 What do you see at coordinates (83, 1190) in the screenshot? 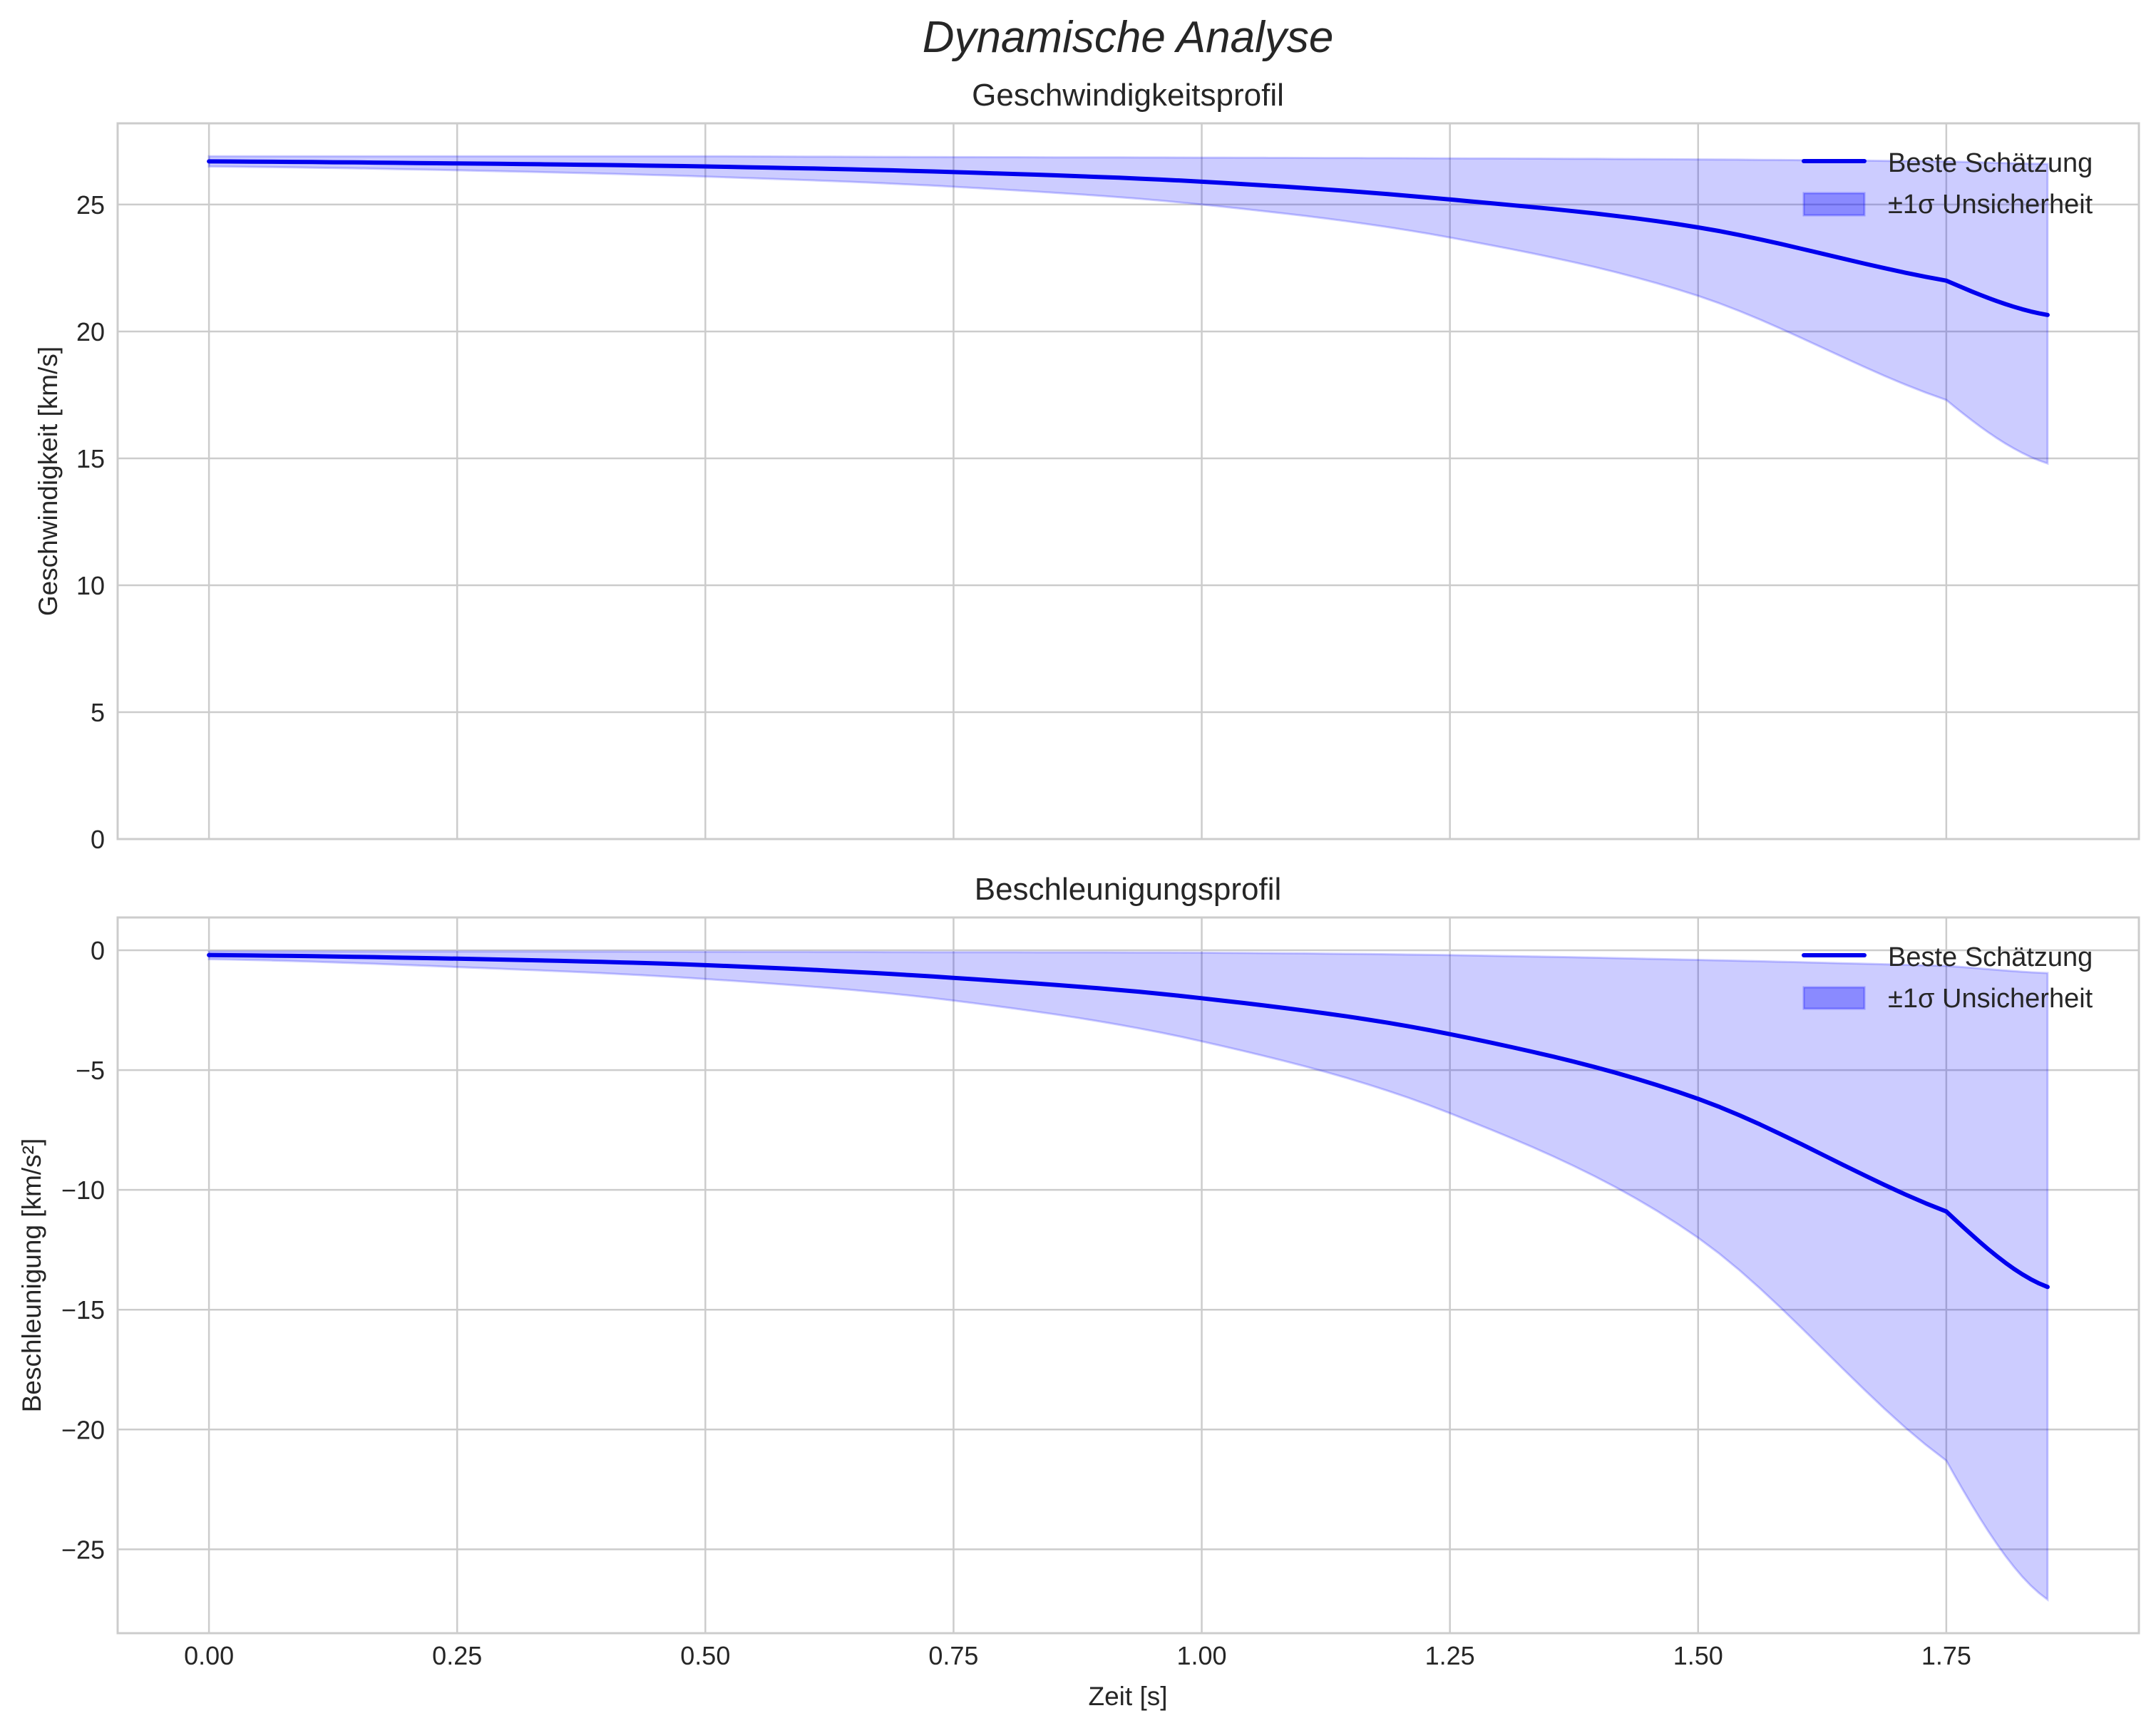
I see `y-tick-label: −10` at bounding box center [83, 1190].